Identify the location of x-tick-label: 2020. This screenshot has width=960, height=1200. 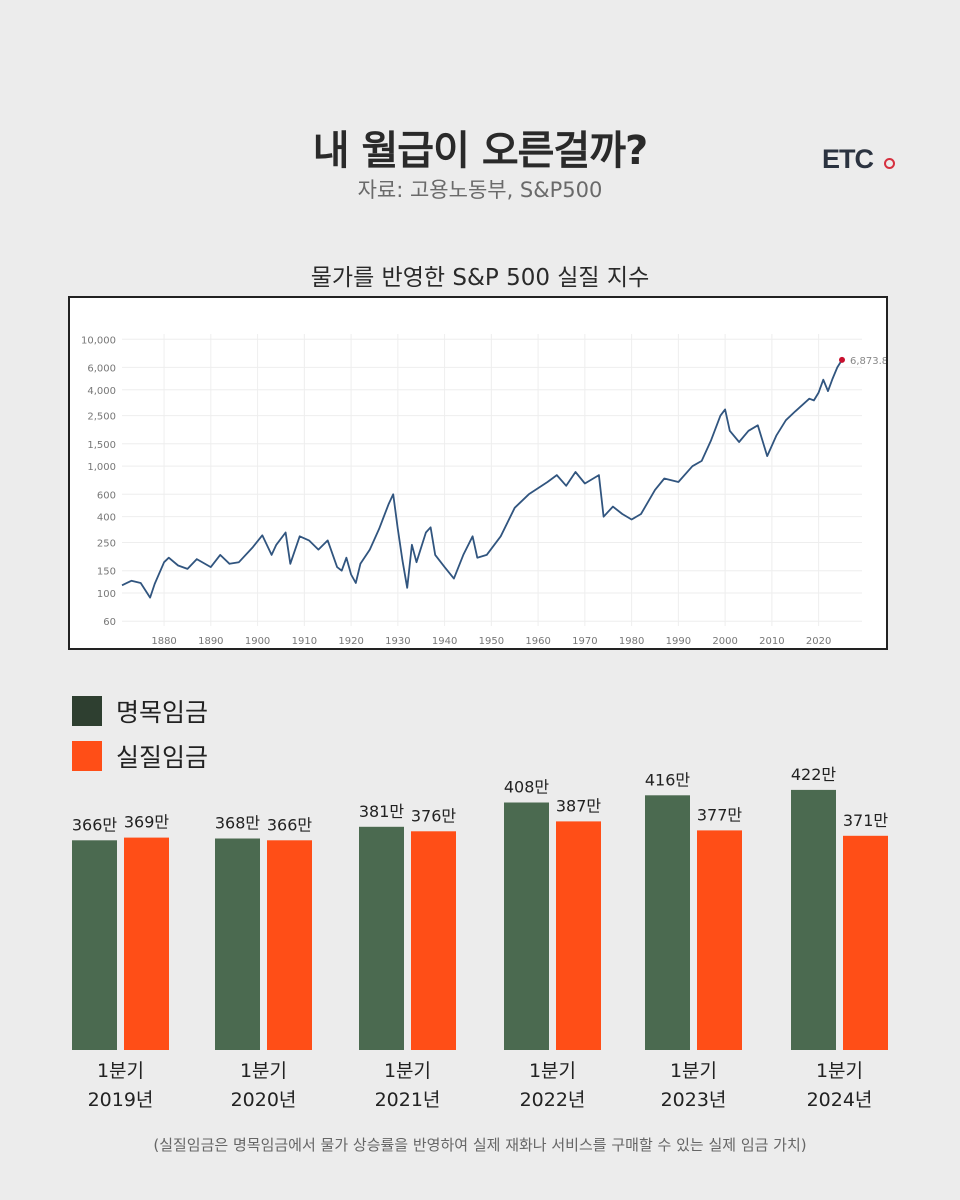
(818, 641).